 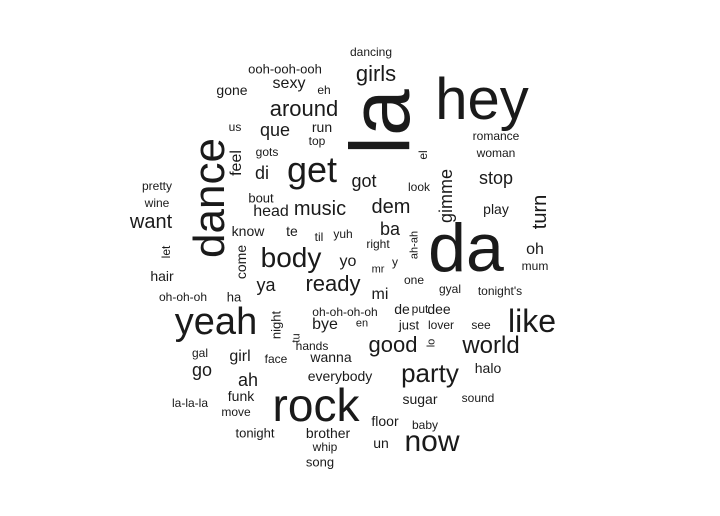 What do you see at coordinates (248, 231) in the screenshot?
I see `word-know: know` at bounding box center [248, 231].